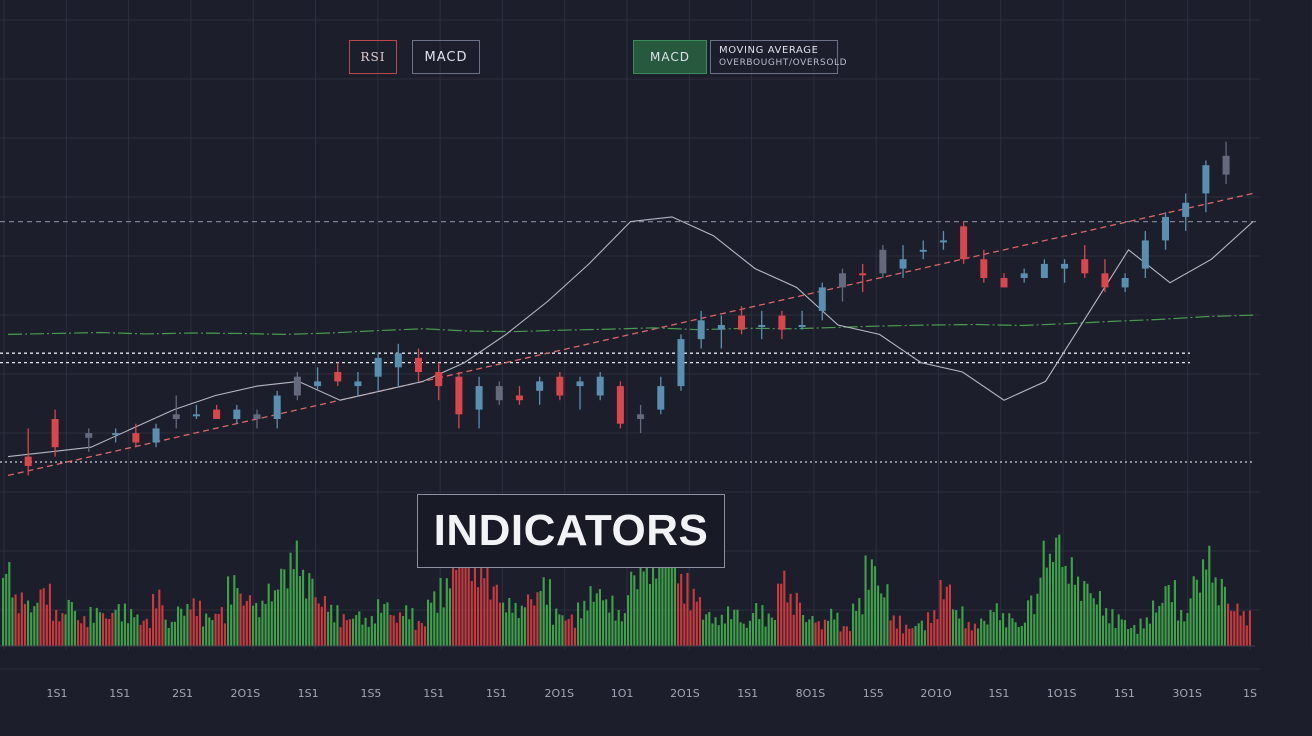 This screenshot has width=1312, height=736. What do you see at coordinates (446, 57) in the screenshot?
I see `macd-button: MACD` at bounding box center [446, 57].